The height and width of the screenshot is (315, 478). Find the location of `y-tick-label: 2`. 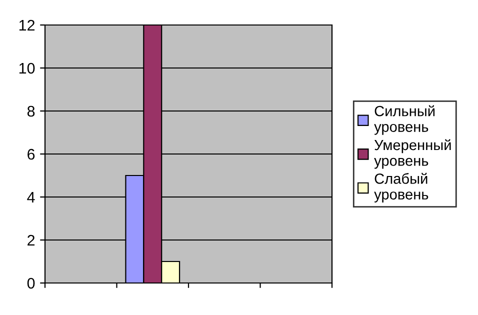

y-tick-label: 2 is located at coordinates (31, 240).